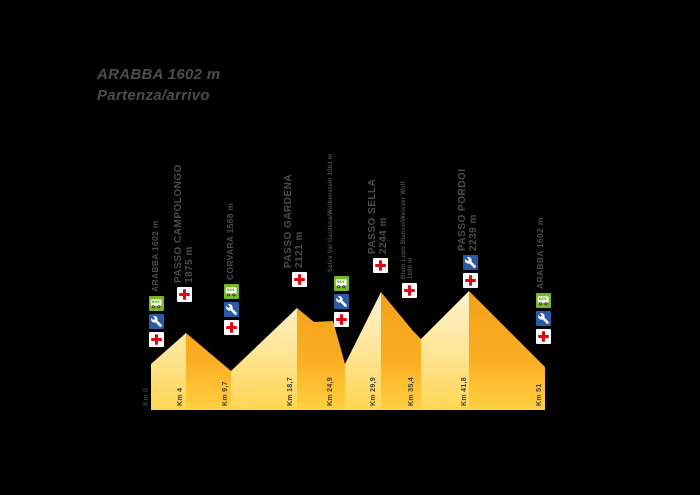 Image resolution: width=700 pixels, height=495 pixels. What do you see at coordinates (159, 74) in the screenshot?
I see `start-finish-title: ARABBA 1602 m` at bounding box center [159, 74].